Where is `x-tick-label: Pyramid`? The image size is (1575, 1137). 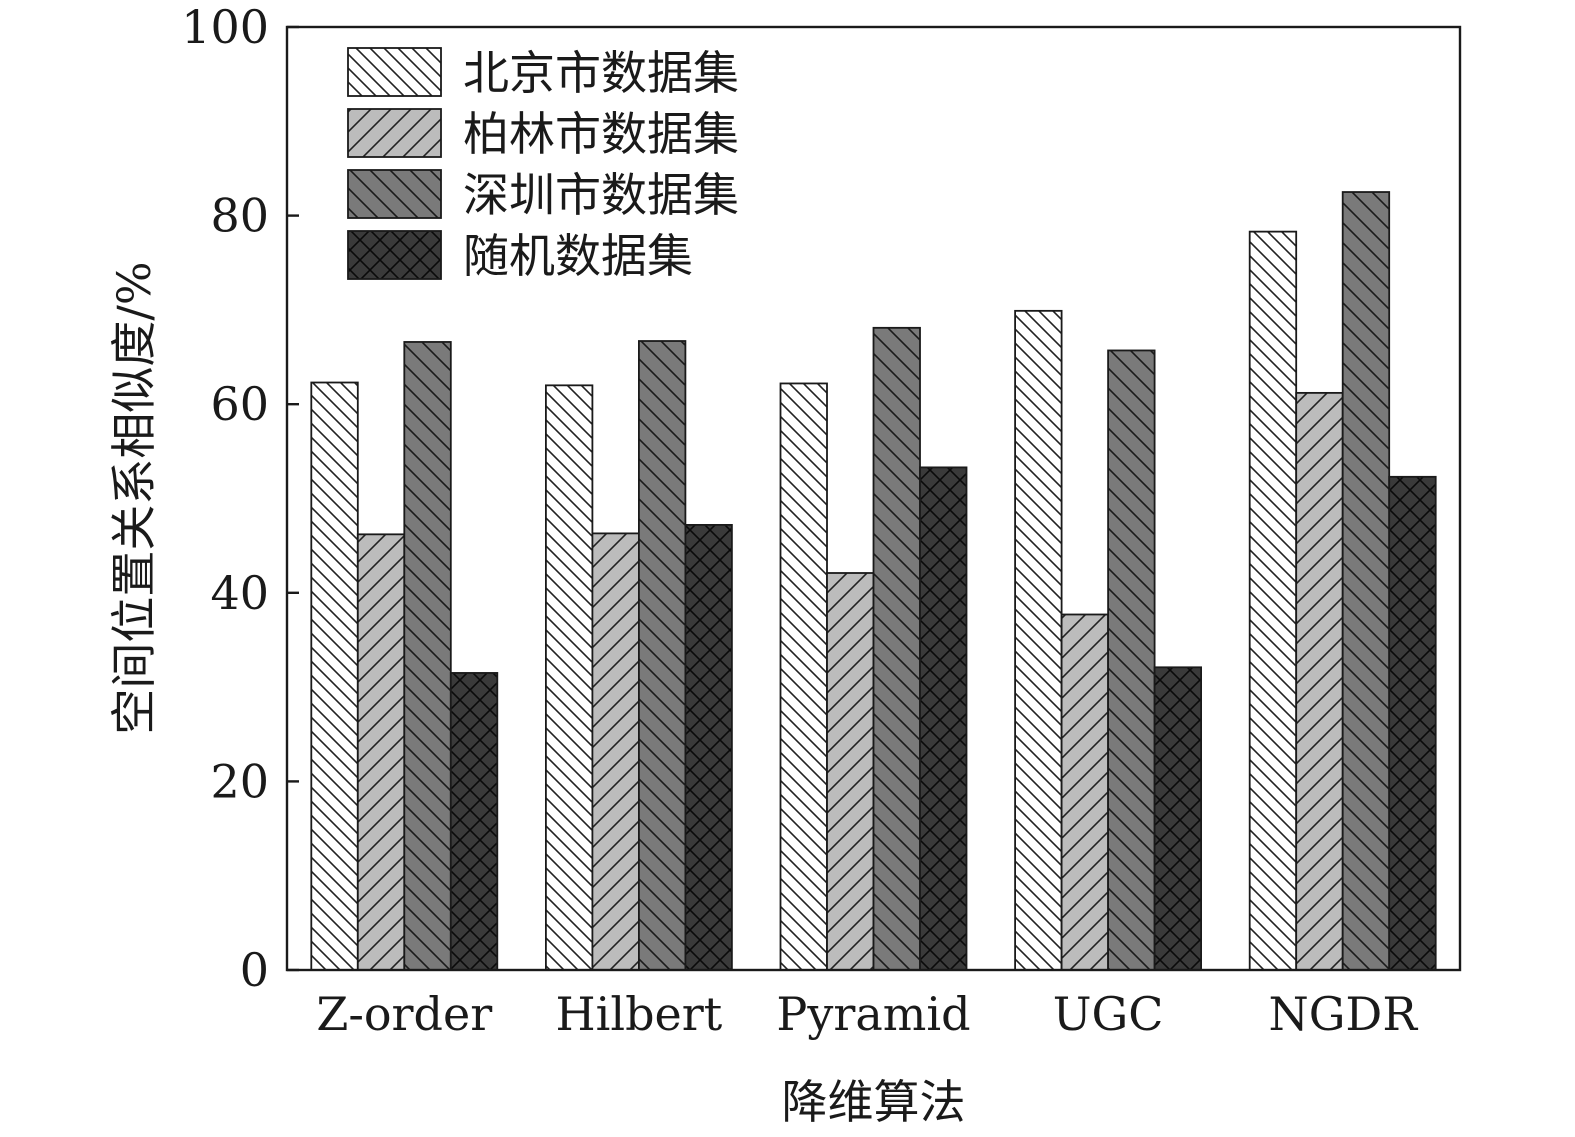
x-tick-label: Pyramid is located at coordinates (873, 1014).